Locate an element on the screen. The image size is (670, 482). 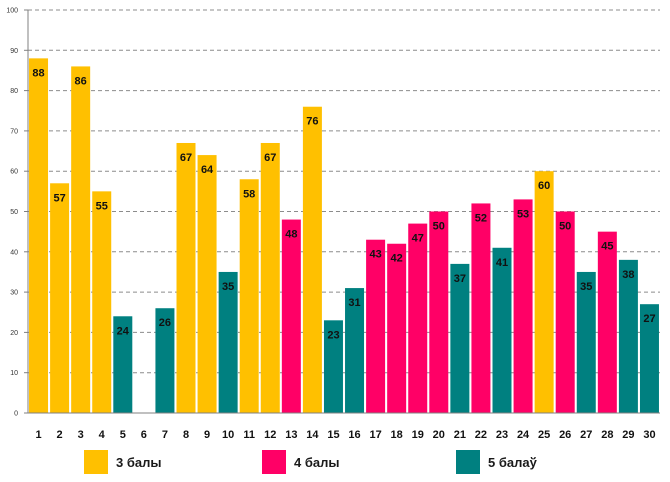
x-tick-label: 22 is located at coordinates (481, 435).